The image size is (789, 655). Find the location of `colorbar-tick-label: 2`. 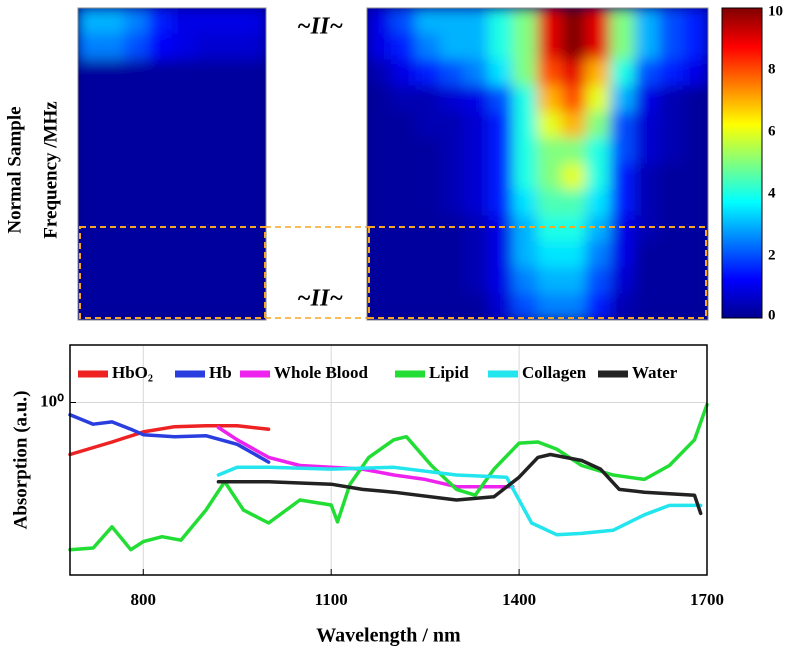

colorbar-tick-label: 2 is located at coordinates (772, 255).